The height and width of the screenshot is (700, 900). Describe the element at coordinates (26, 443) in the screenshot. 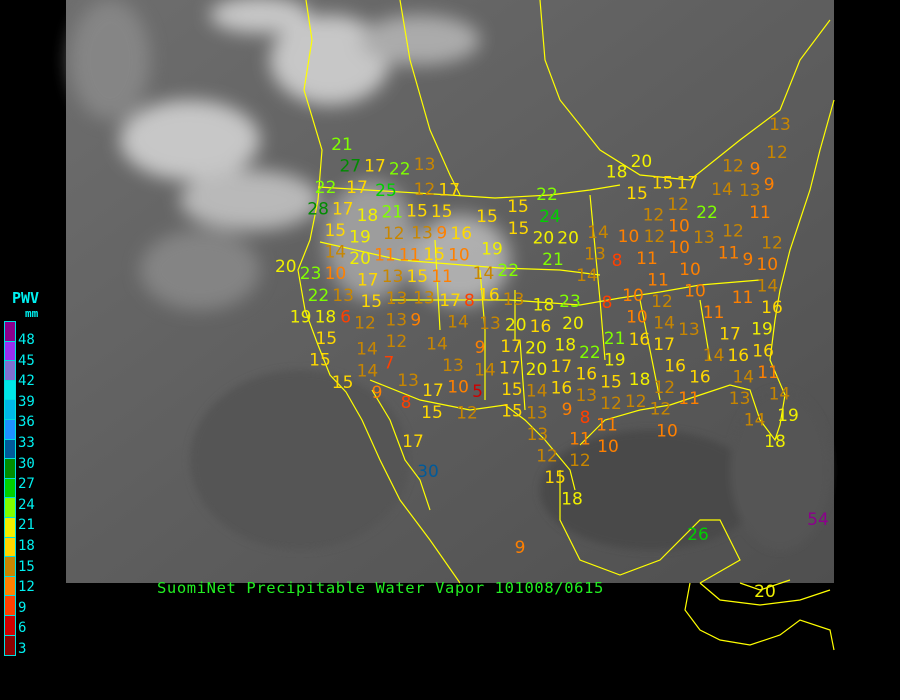

I see `legend-tick-label: 33` at that location.